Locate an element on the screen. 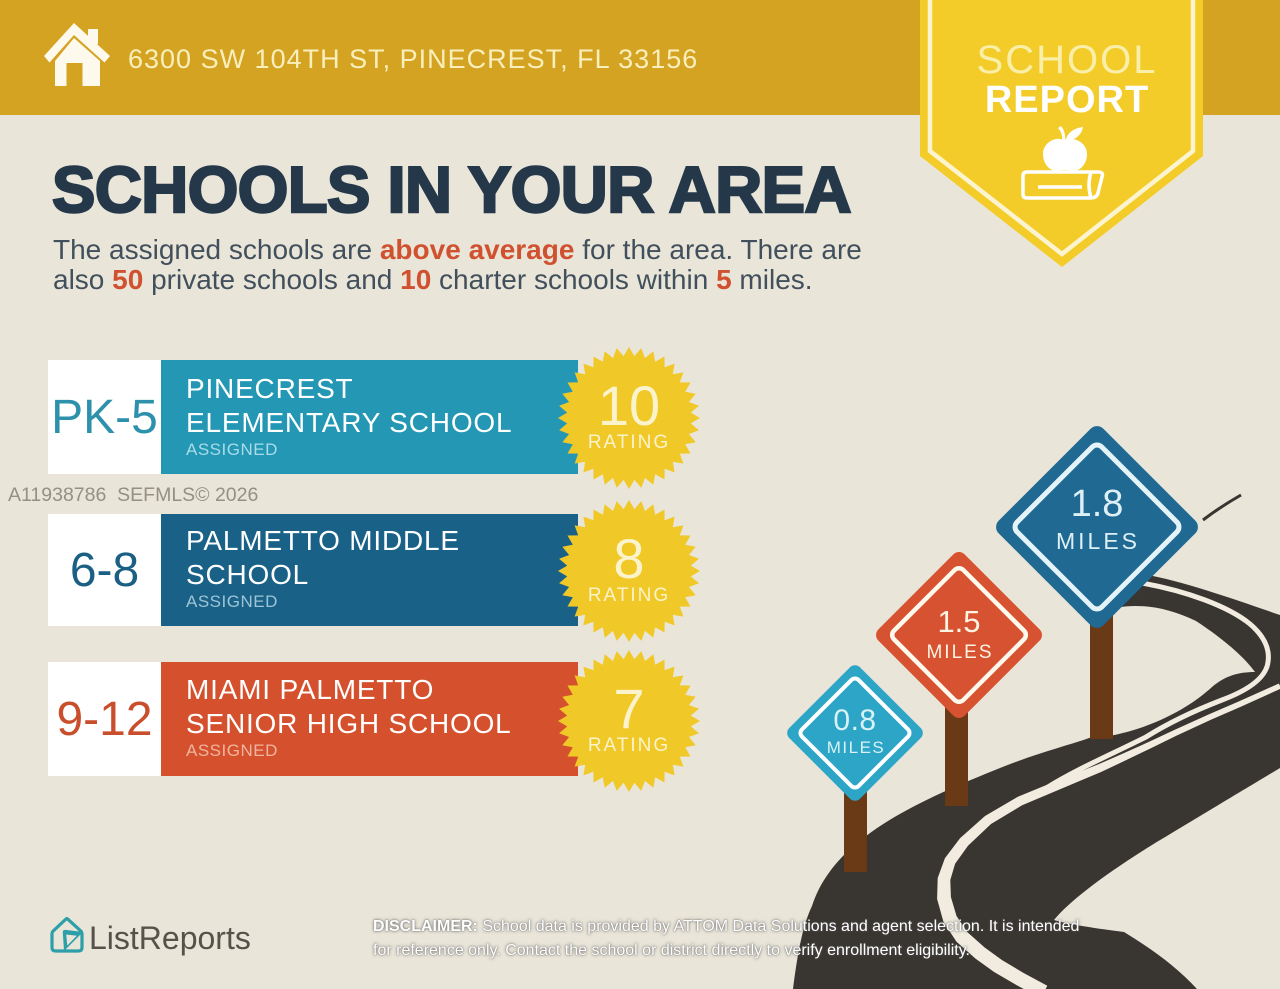 Image resolution: width=1280 pixels, height=989 pixels. svg-text: 1.5 is located at coordinates (958, 621).